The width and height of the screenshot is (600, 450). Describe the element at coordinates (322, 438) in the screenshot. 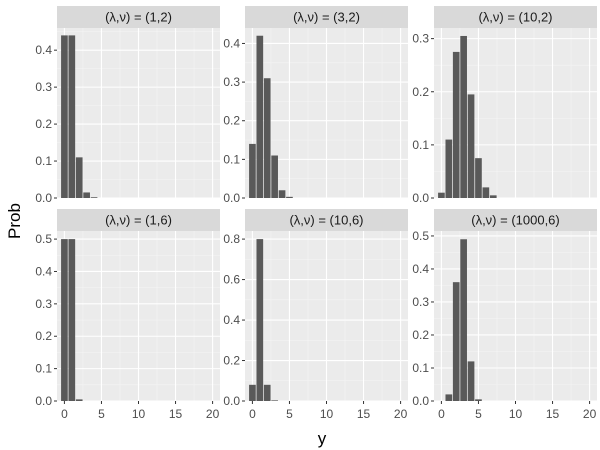

I see `x-axis-title: y` at that location.